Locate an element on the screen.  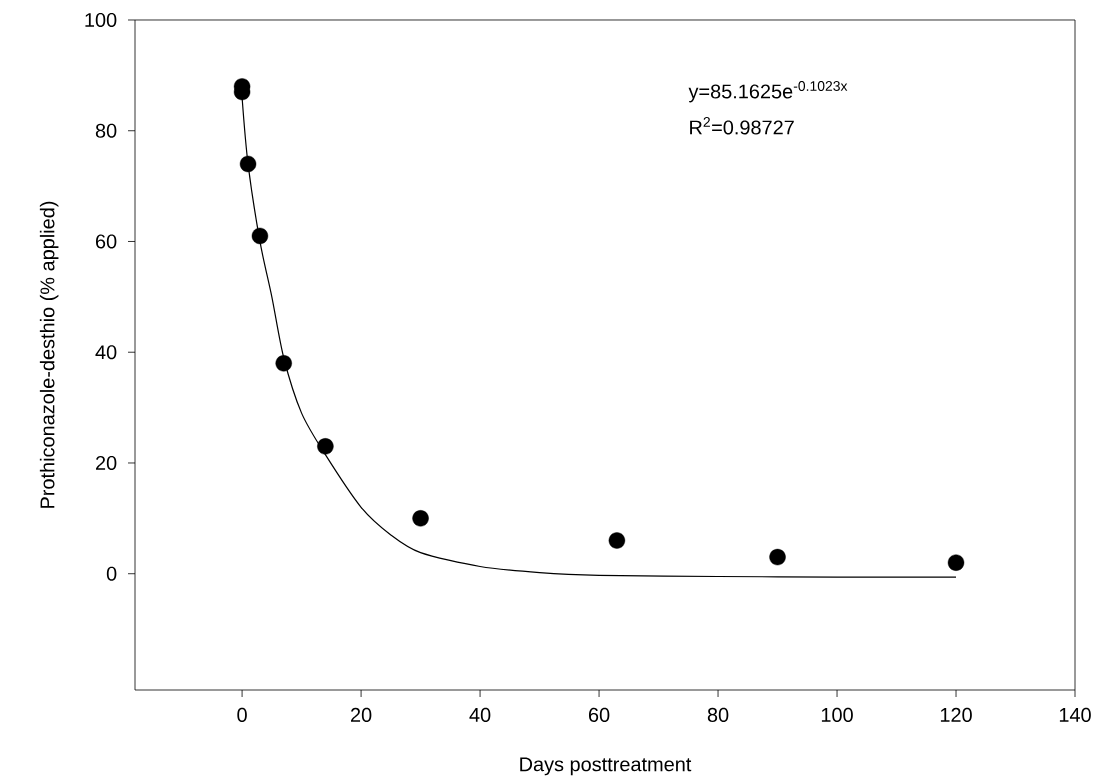
x-tick-label: 20 is located at coordinates (361, 714).